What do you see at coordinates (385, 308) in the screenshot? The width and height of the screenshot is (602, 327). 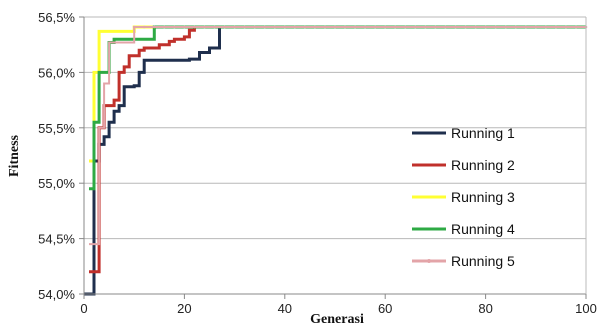 I see `x-tick-label: 60` at bounding box center [385, 308].